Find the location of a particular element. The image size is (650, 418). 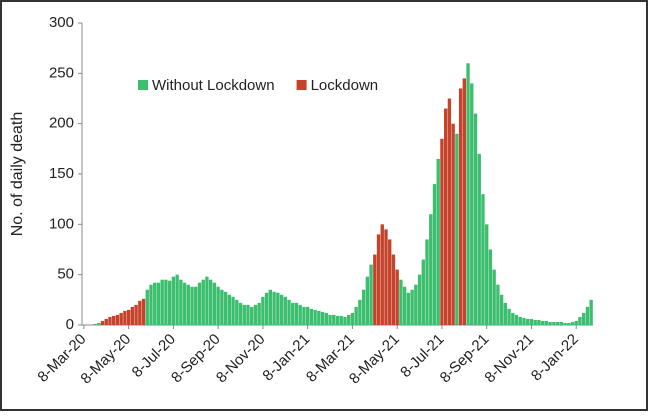

y-tick-label: 100 is located at coordinates (61, 223).